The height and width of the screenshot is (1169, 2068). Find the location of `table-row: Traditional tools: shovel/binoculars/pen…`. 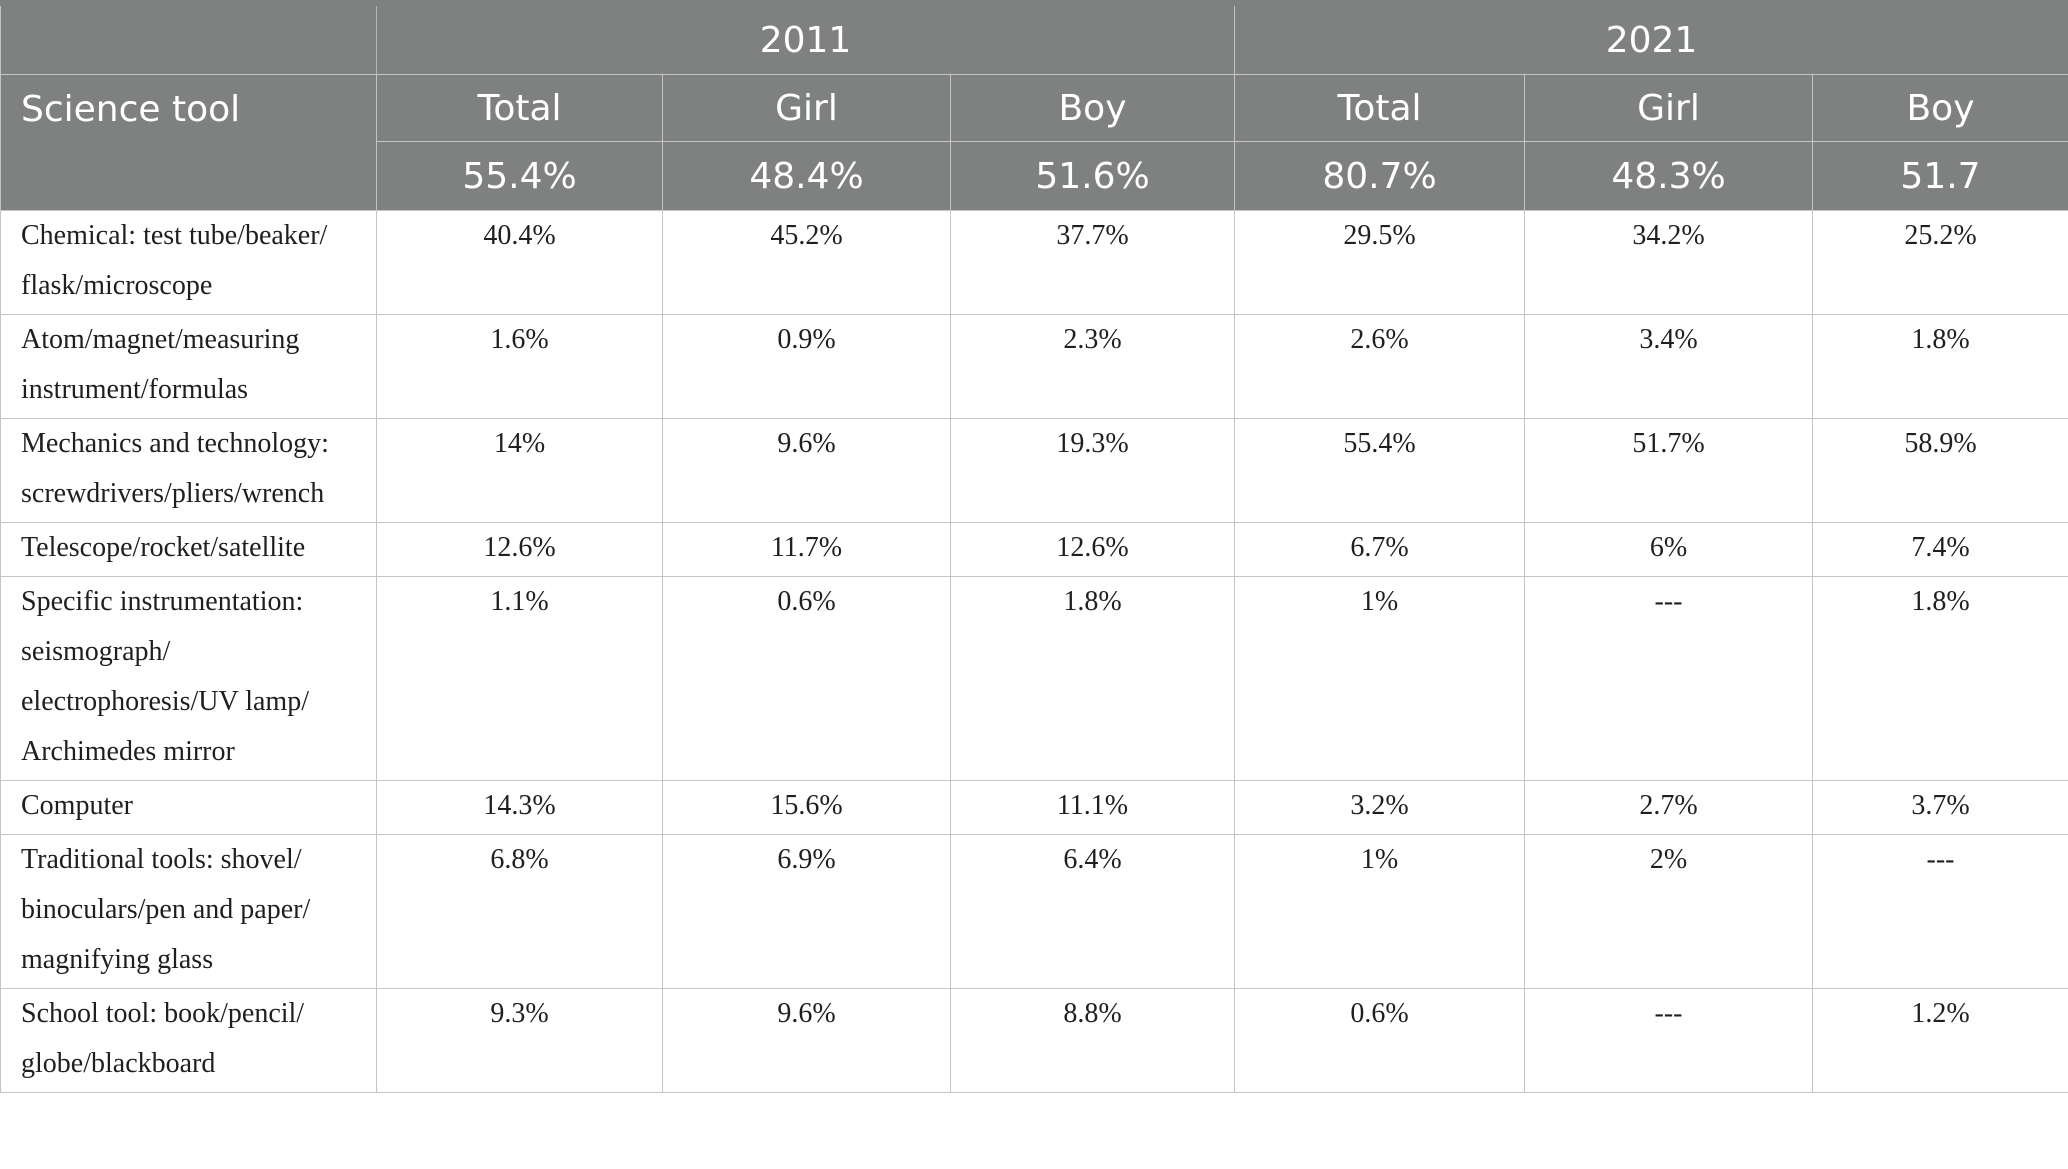

table-row: Traditional tools: shovel/binoculars/pen… is located at coordinates (1034, 911).